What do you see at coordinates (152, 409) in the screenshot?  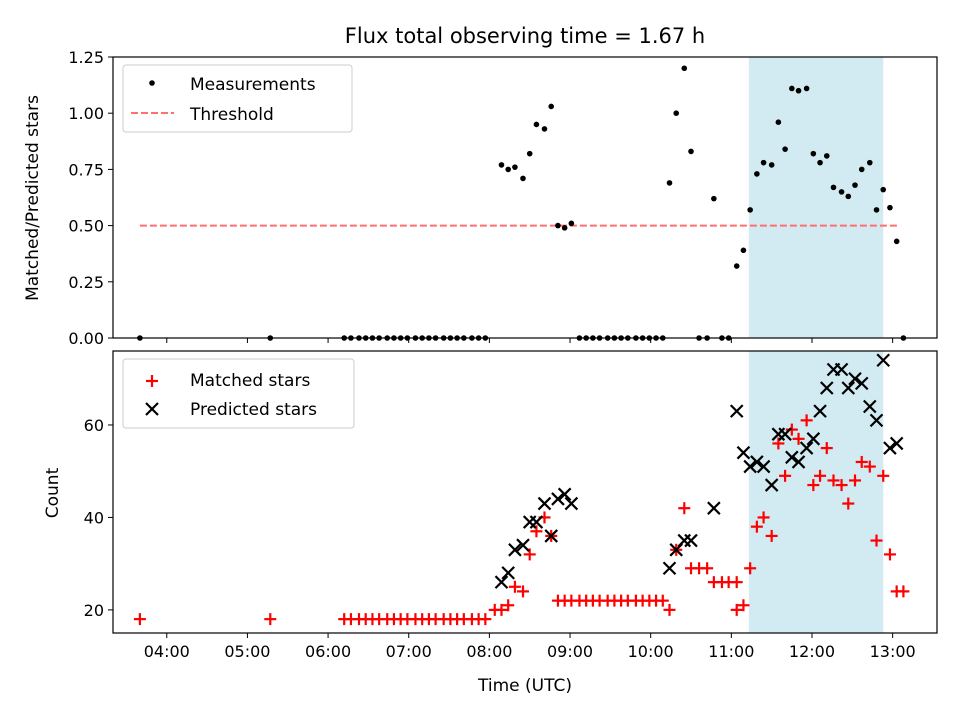 I see `legend-predicted-marker` at bounding box center [152, 409].